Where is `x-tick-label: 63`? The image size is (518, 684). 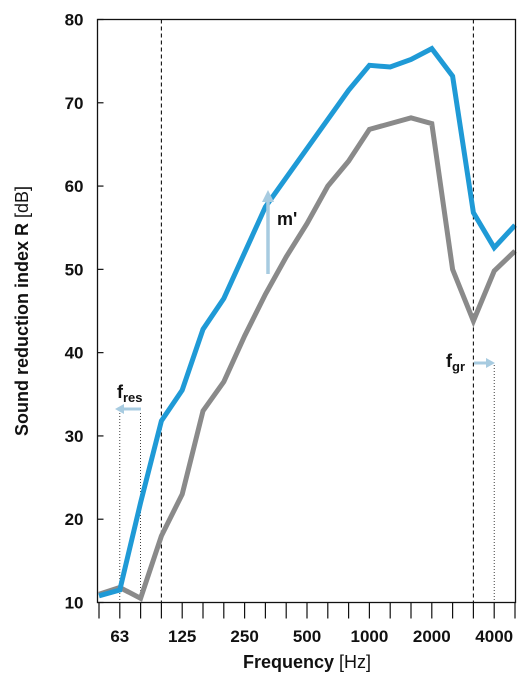 x-tick-label: 63 is located at coordinates (119, 636).